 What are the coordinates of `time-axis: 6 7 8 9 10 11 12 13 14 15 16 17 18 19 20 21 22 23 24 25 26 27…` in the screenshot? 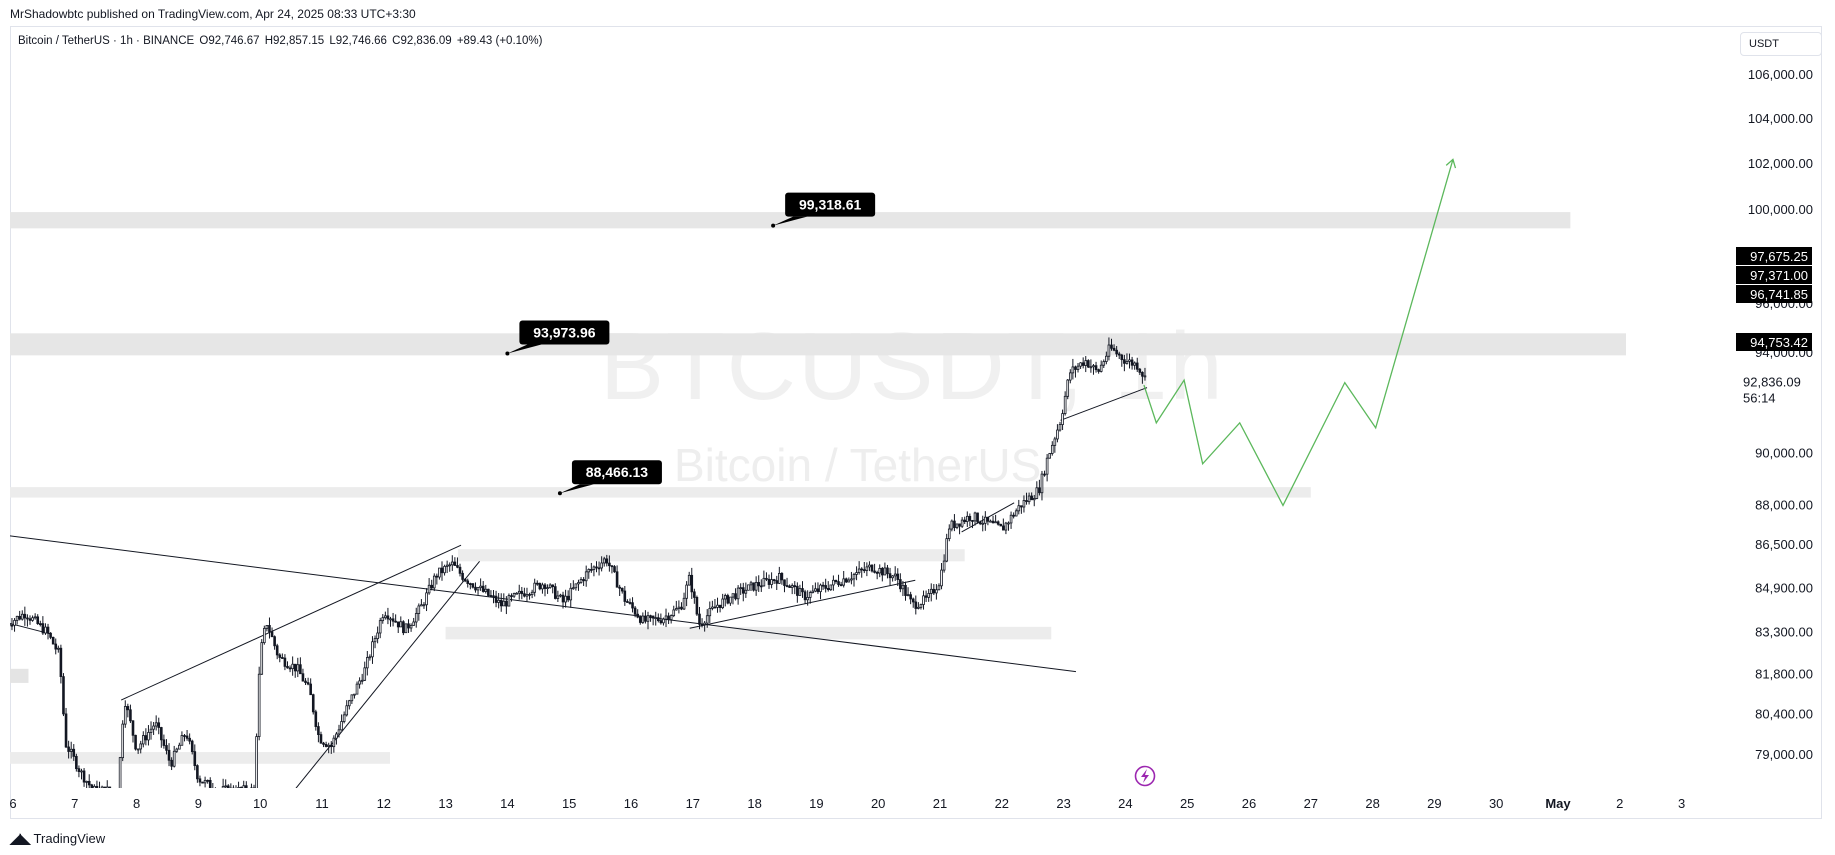 It's located at (847, 803).